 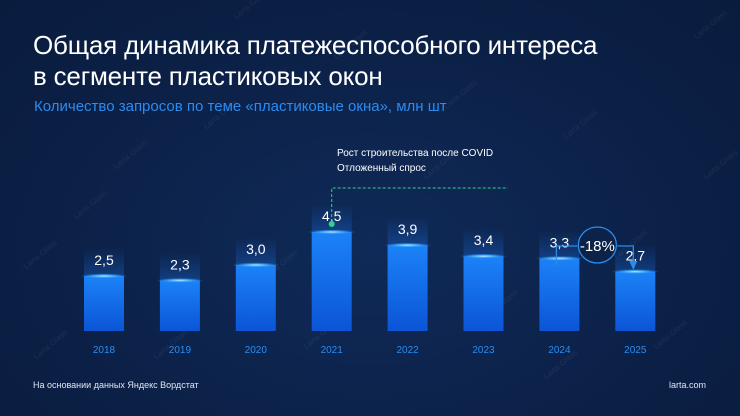 What do you see at coordinates (179, 305) in the screenshot?
I see `bar-2019` at bounding box center [179, 305].